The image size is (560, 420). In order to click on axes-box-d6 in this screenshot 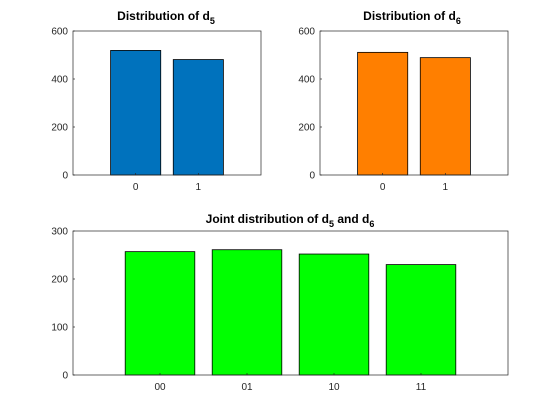, I will do `click(414, 103)`.